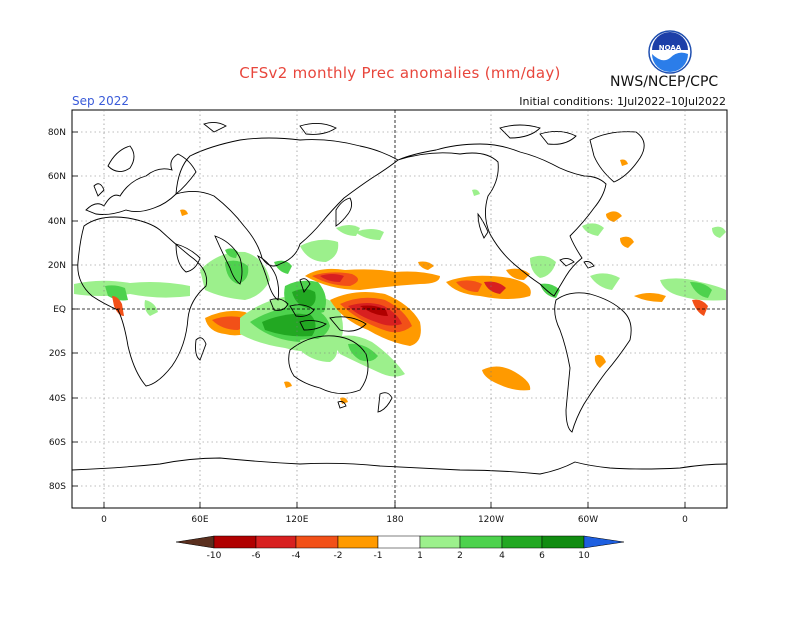 Image resolution: width=800 pixels, height=618 pixels. I want to click on colorbar-label: 4, so click(502, 556).